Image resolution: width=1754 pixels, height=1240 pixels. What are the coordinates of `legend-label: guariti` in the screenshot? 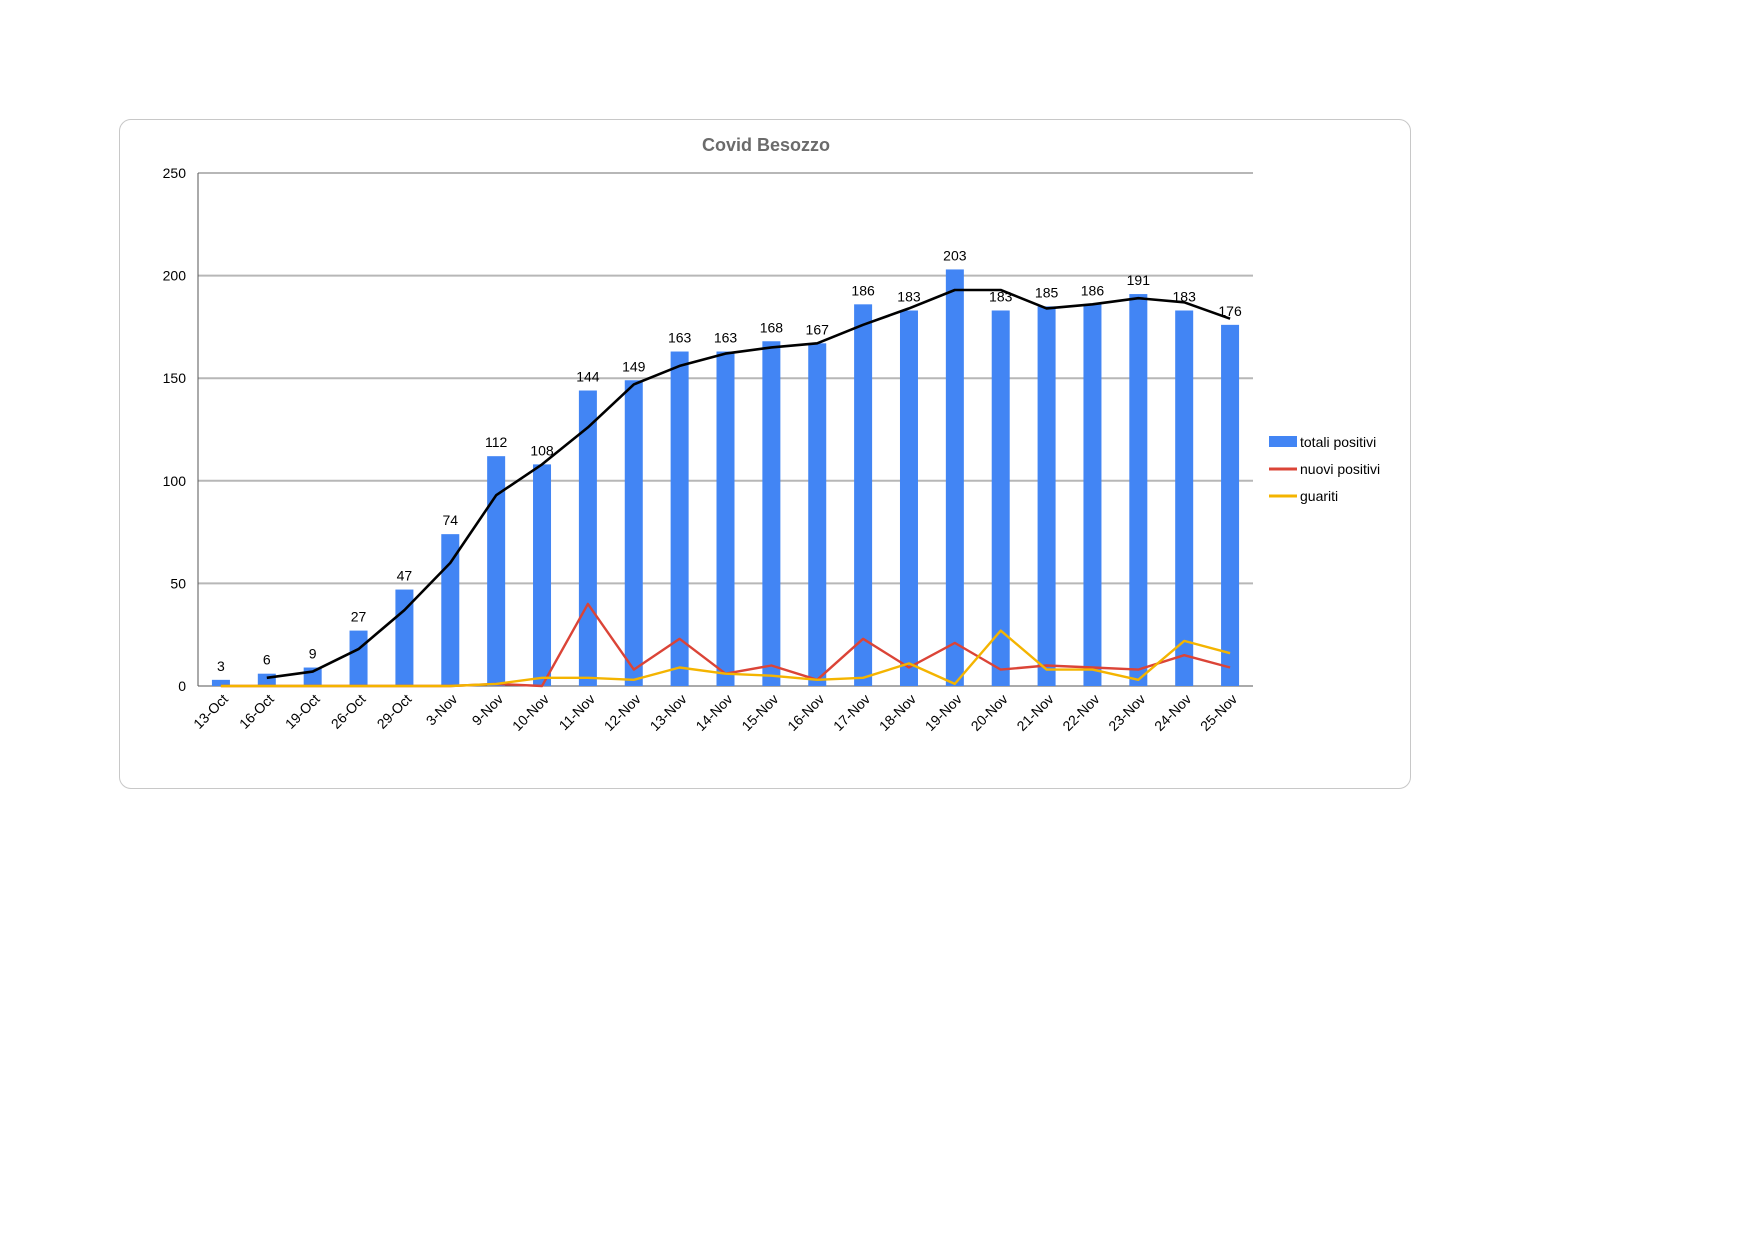 It's located at (1319, 496).